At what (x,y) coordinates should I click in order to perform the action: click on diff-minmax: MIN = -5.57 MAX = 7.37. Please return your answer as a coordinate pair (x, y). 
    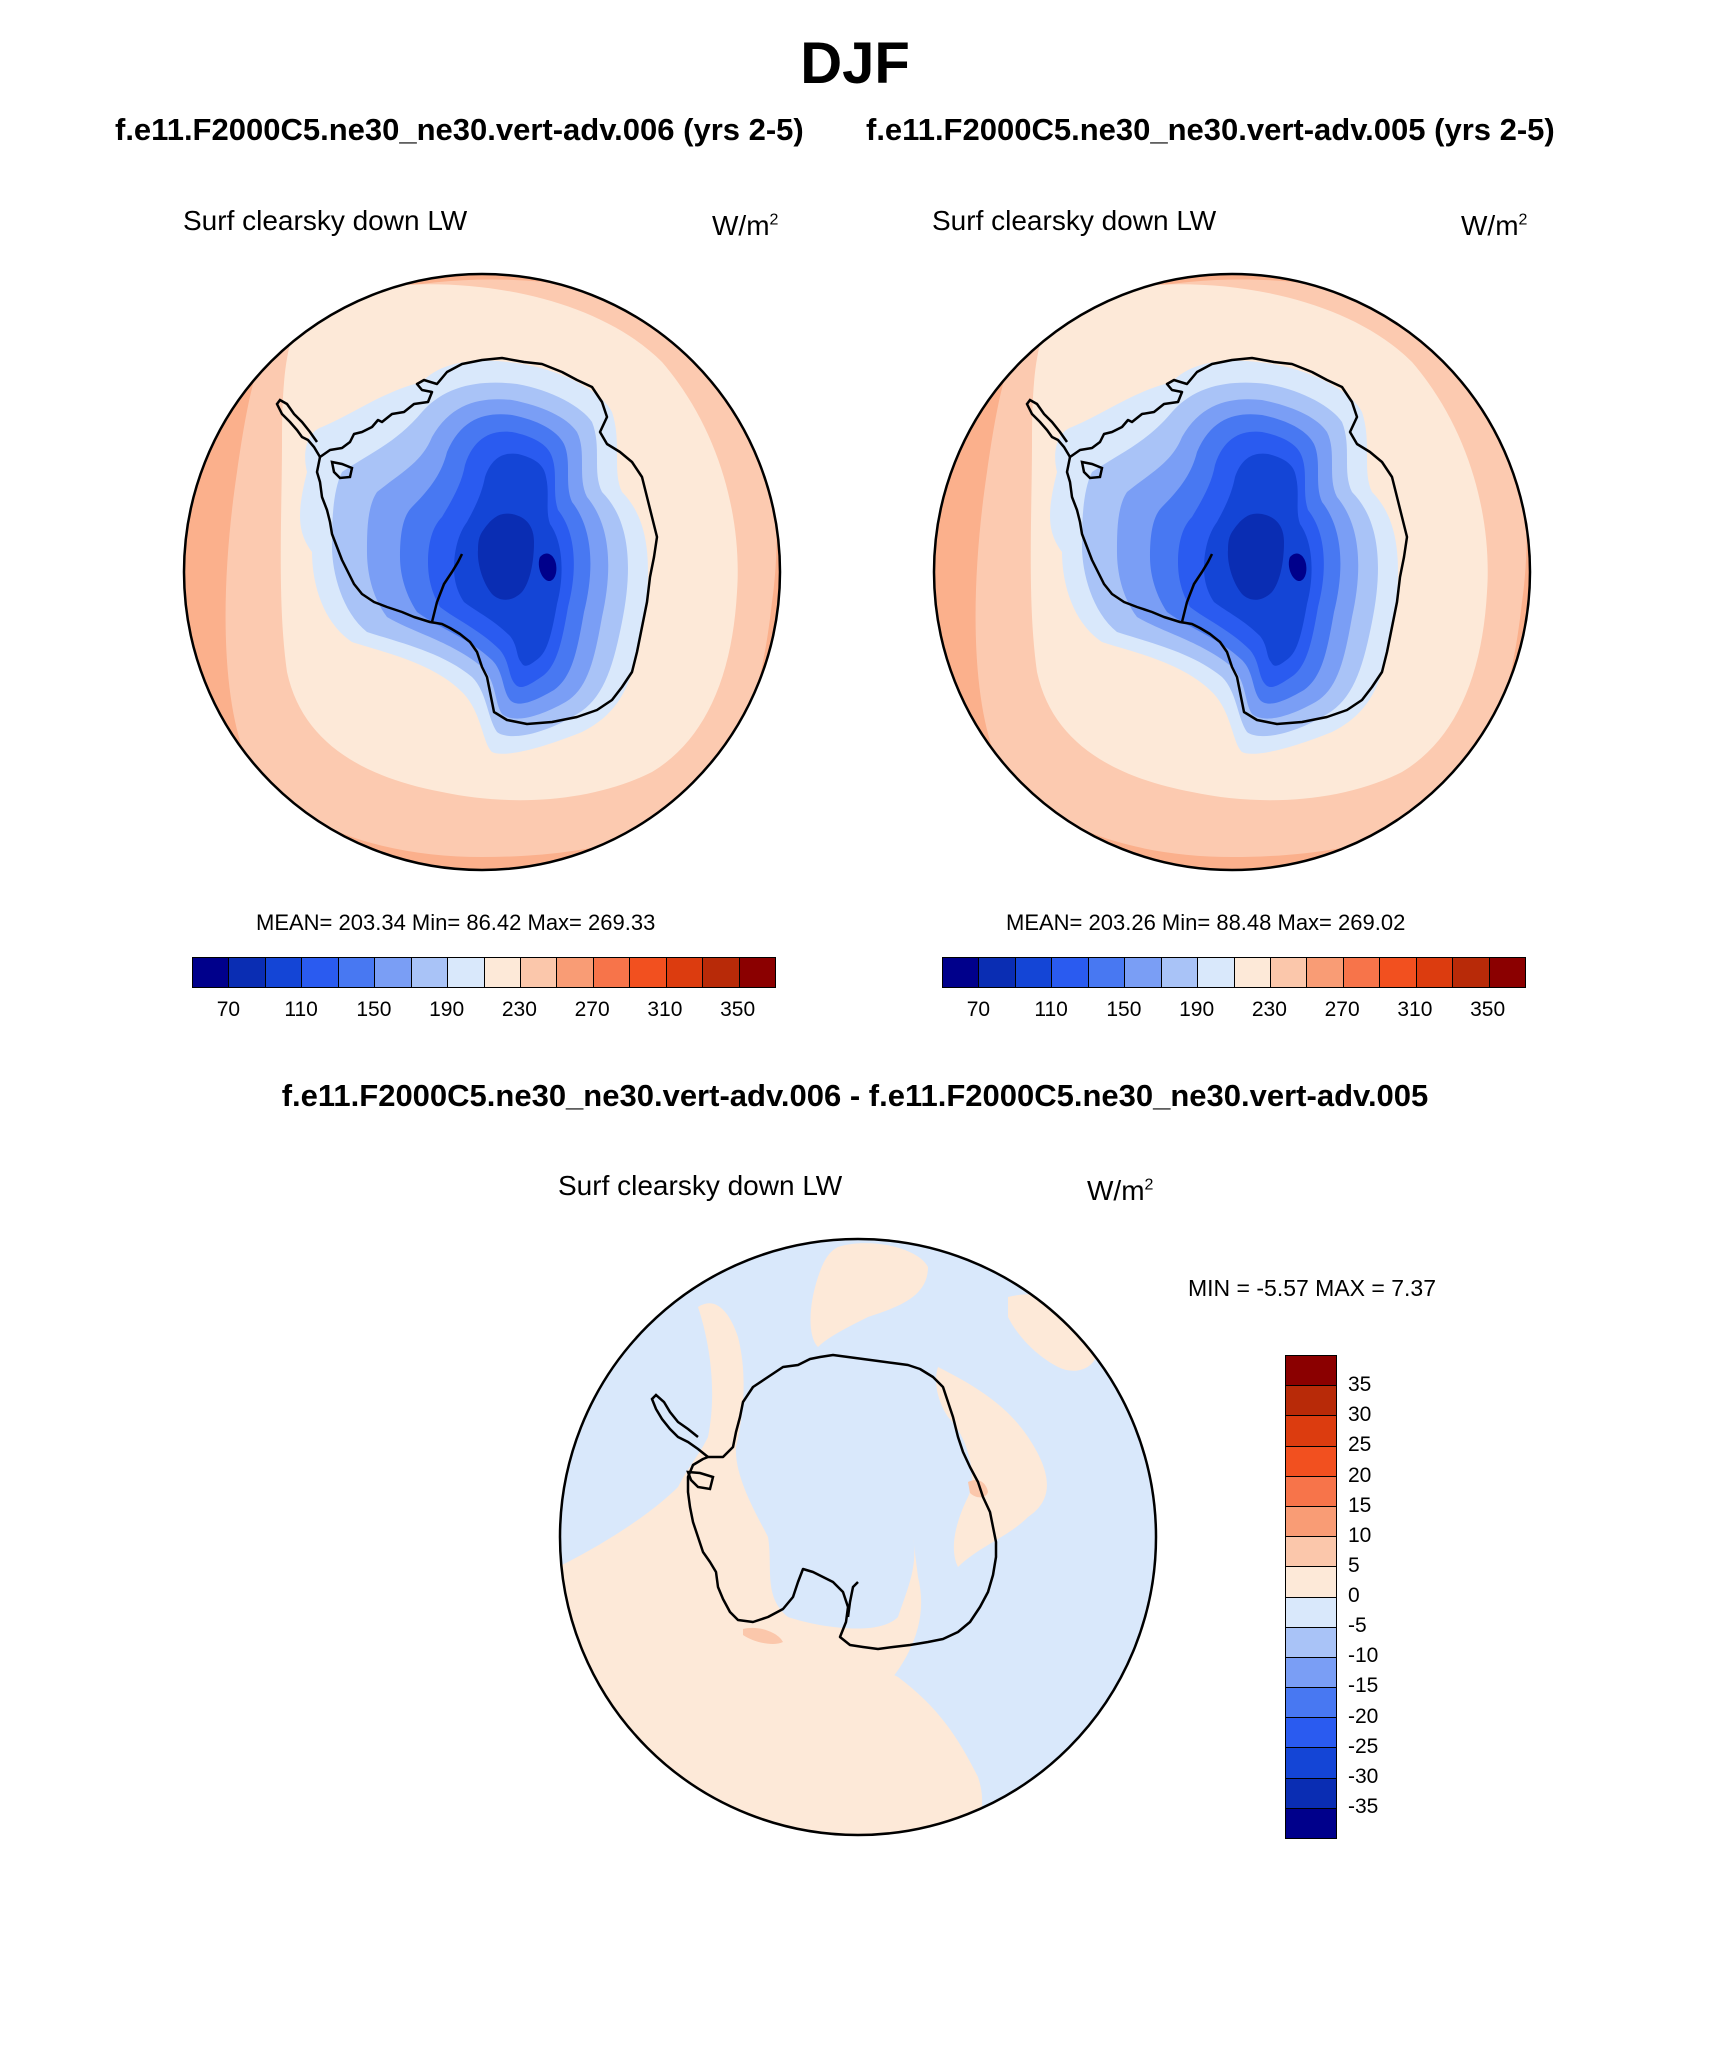
    Looking at the image, I should click on (1312, 1288).